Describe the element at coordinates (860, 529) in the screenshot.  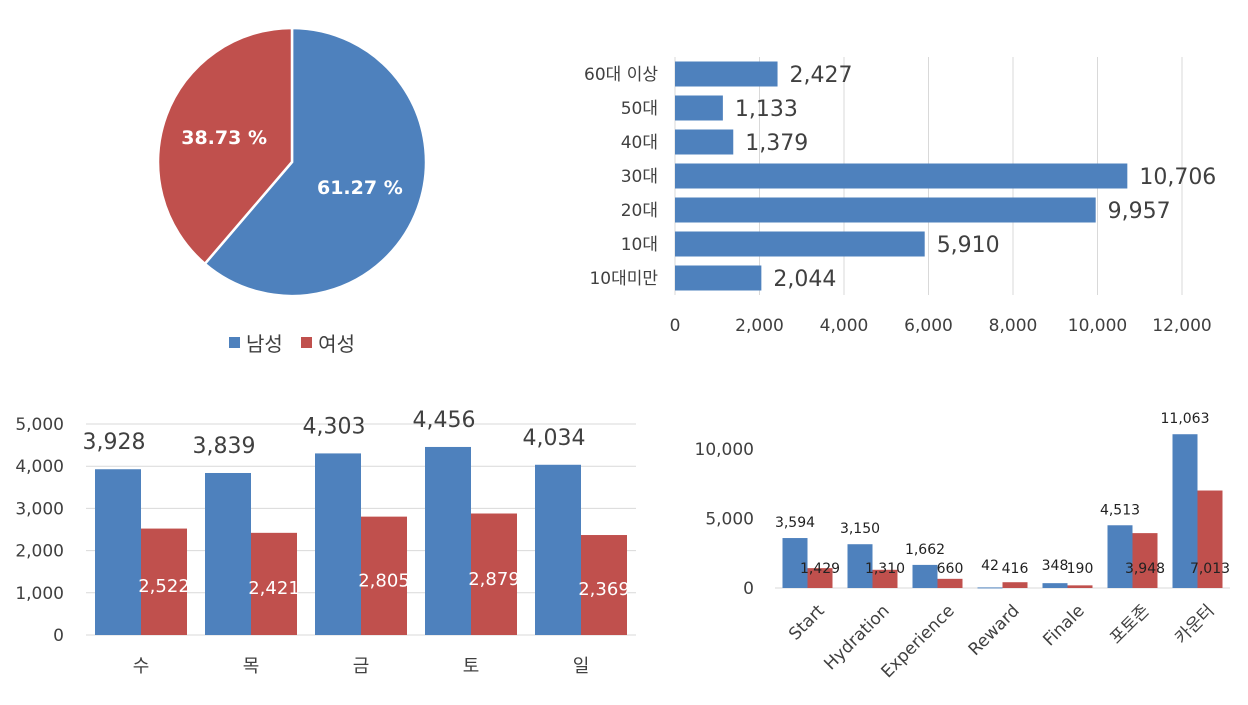
I see `data-label-series-0: 3,150` at that location.